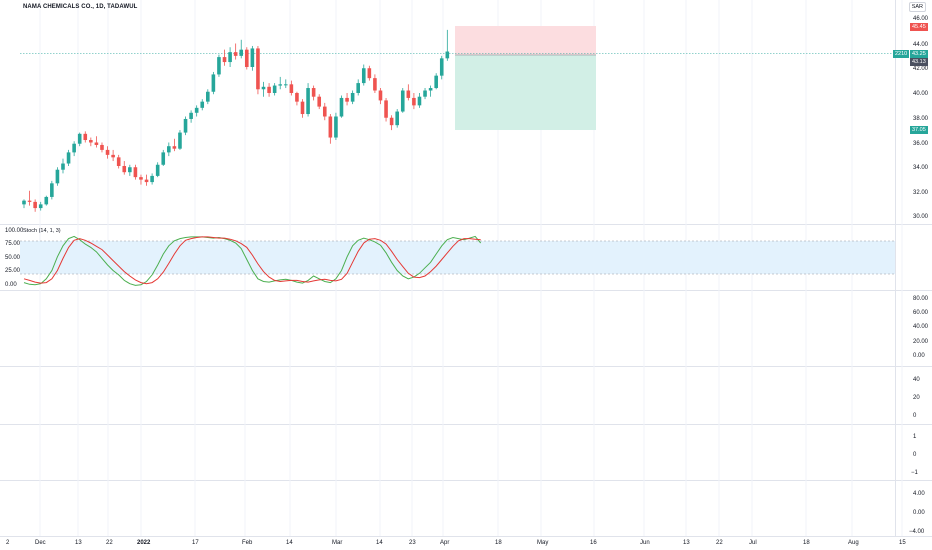 The height and width of the screenshot is (550, 932). I want to click on stop-loss-zone, so click(525, 40).